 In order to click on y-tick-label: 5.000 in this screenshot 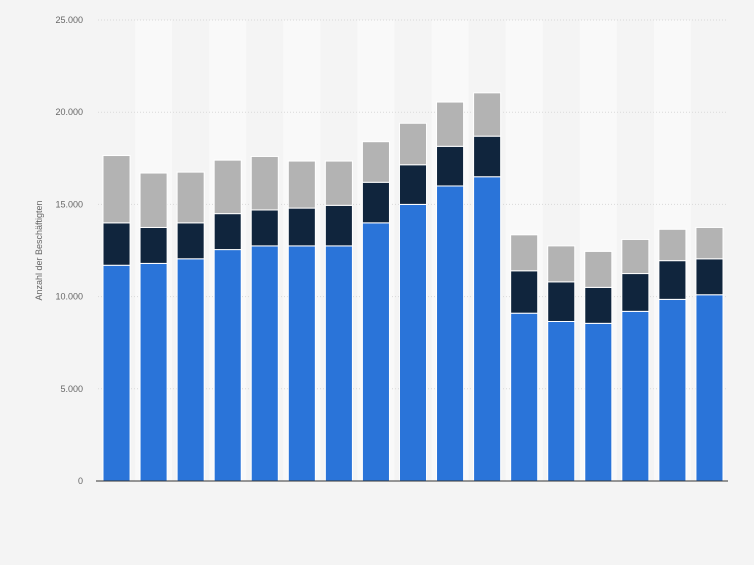, I will do `click(71, 389)`.